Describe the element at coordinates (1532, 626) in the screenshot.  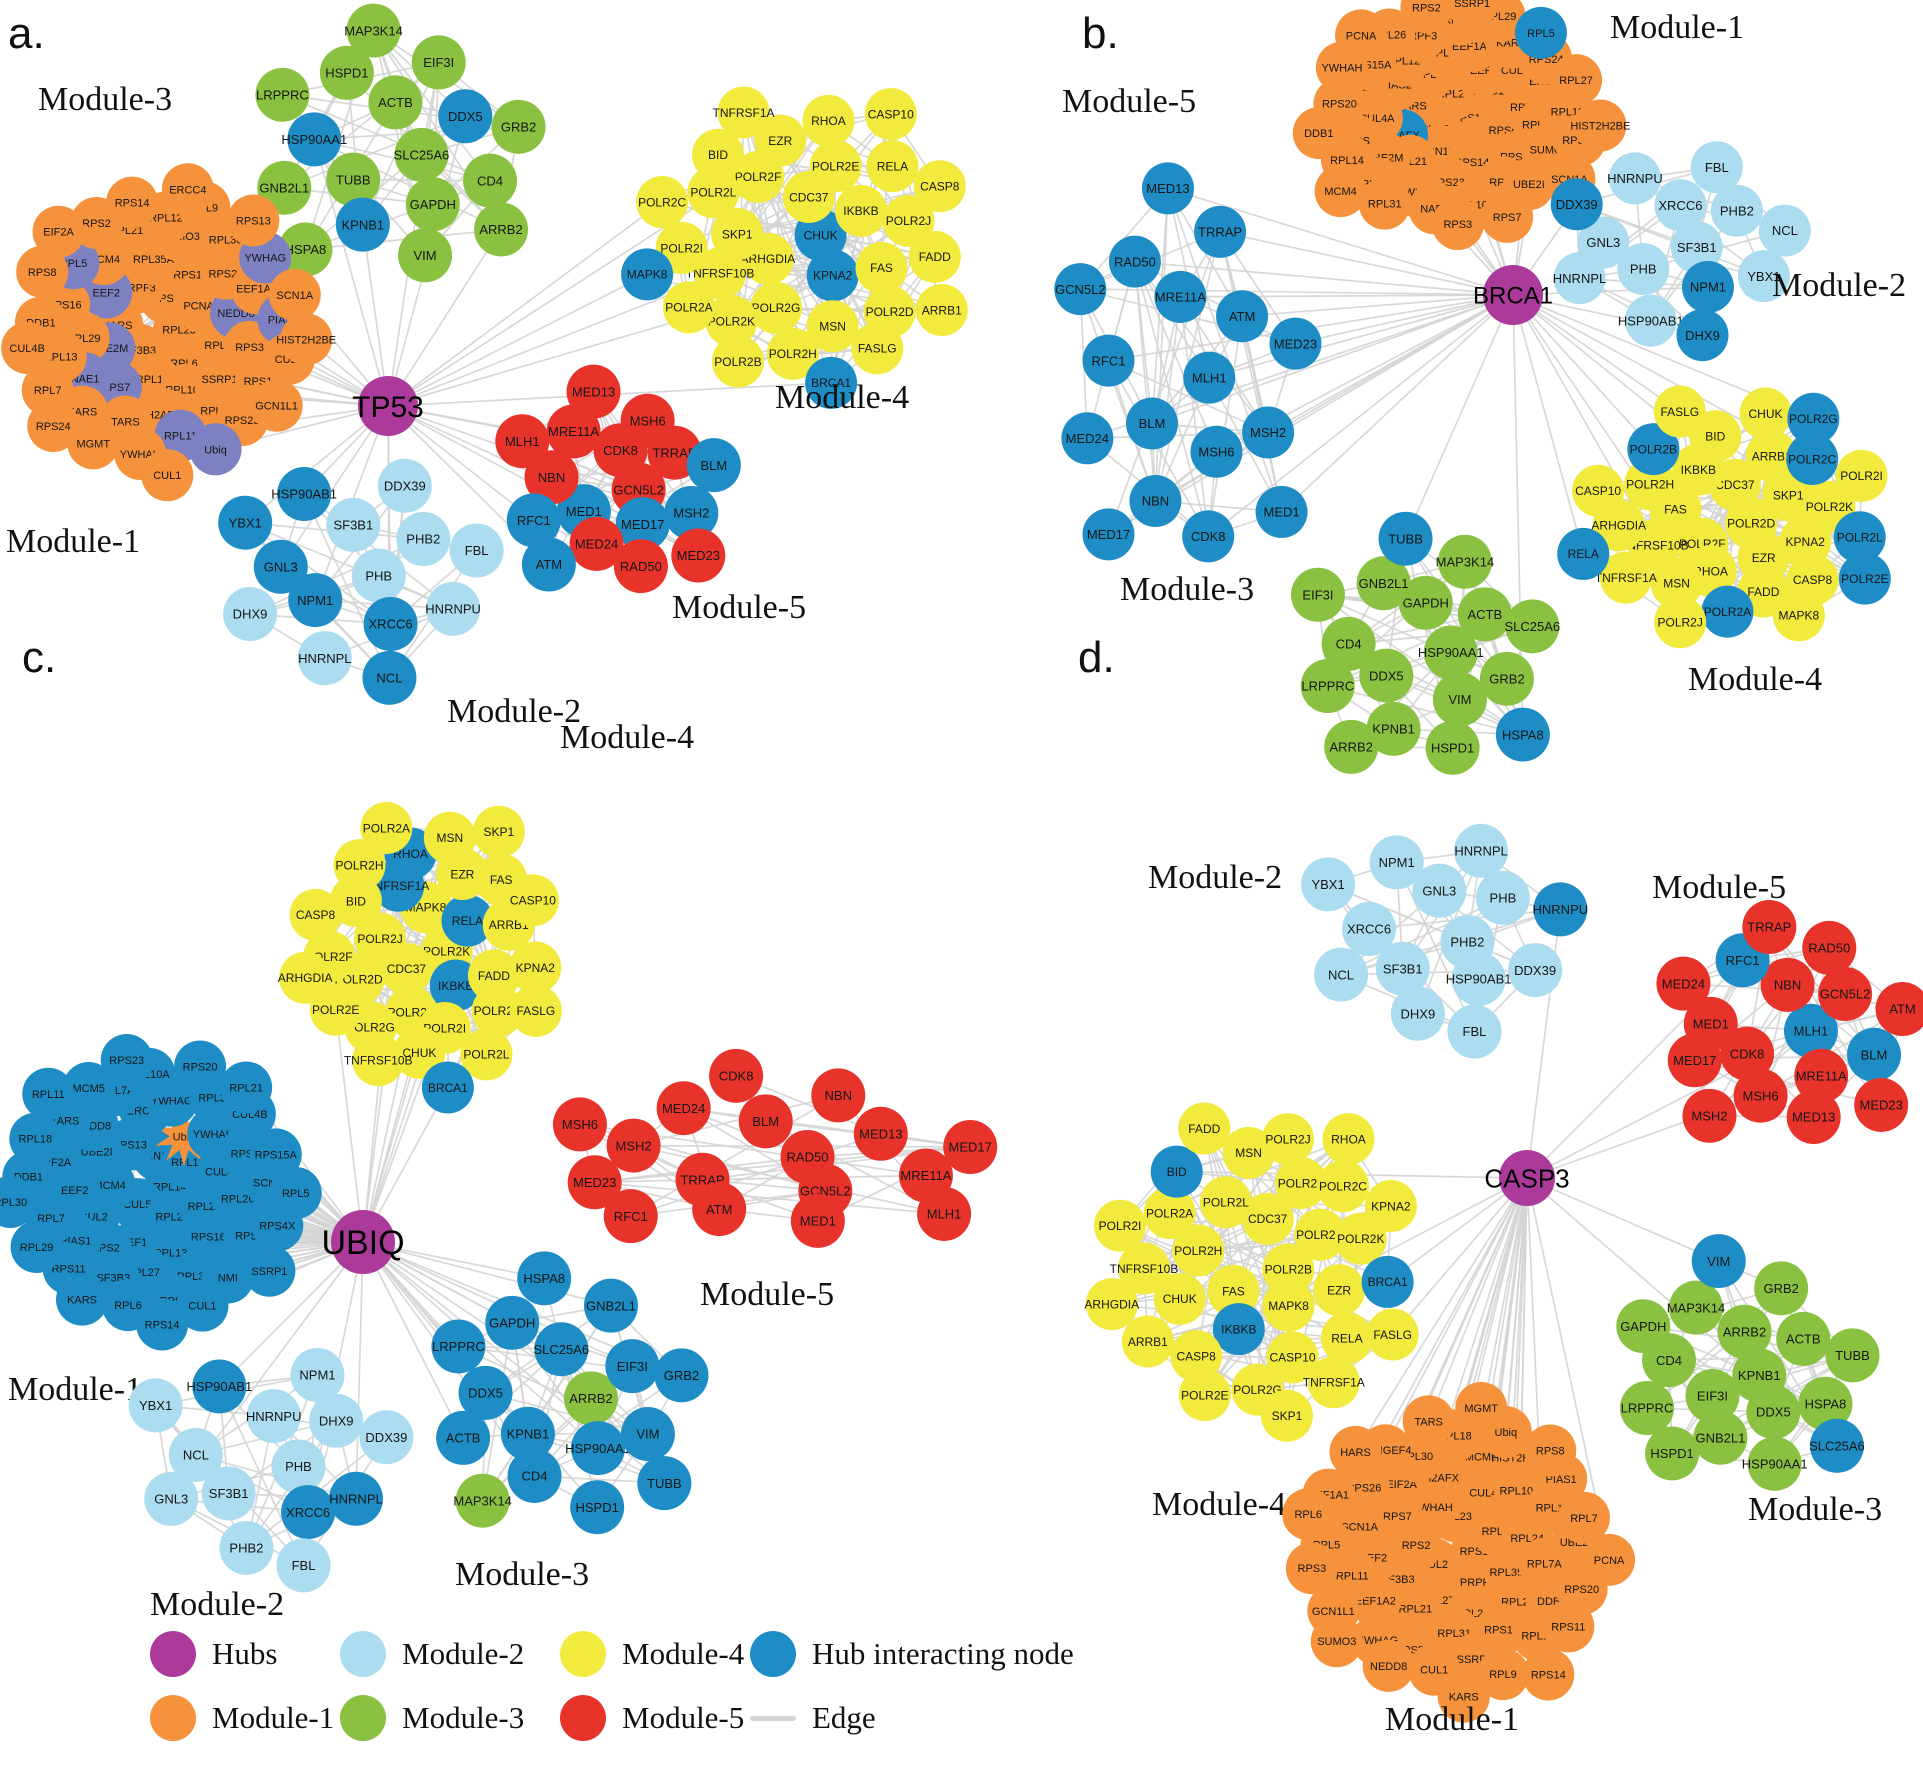
I see `node-SLC25A6: SLC25A6` at that location.